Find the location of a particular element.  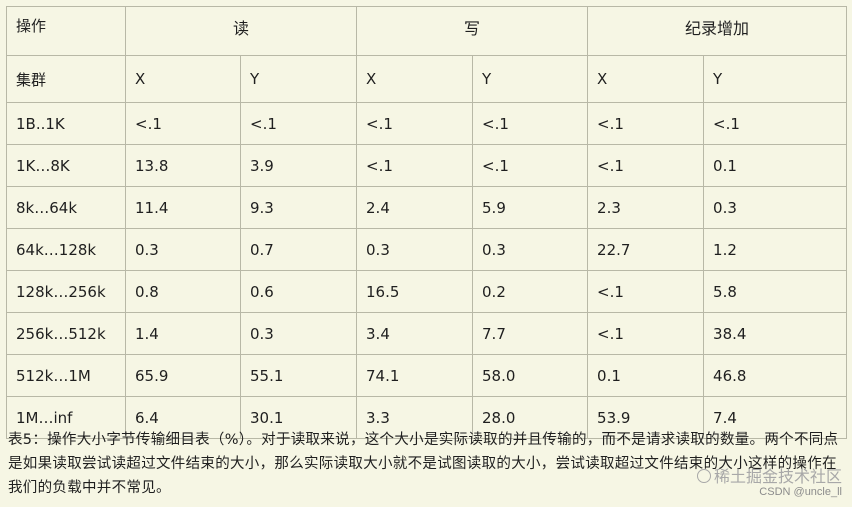

table-cell: 13.8 is located at coordinates (183, 165).